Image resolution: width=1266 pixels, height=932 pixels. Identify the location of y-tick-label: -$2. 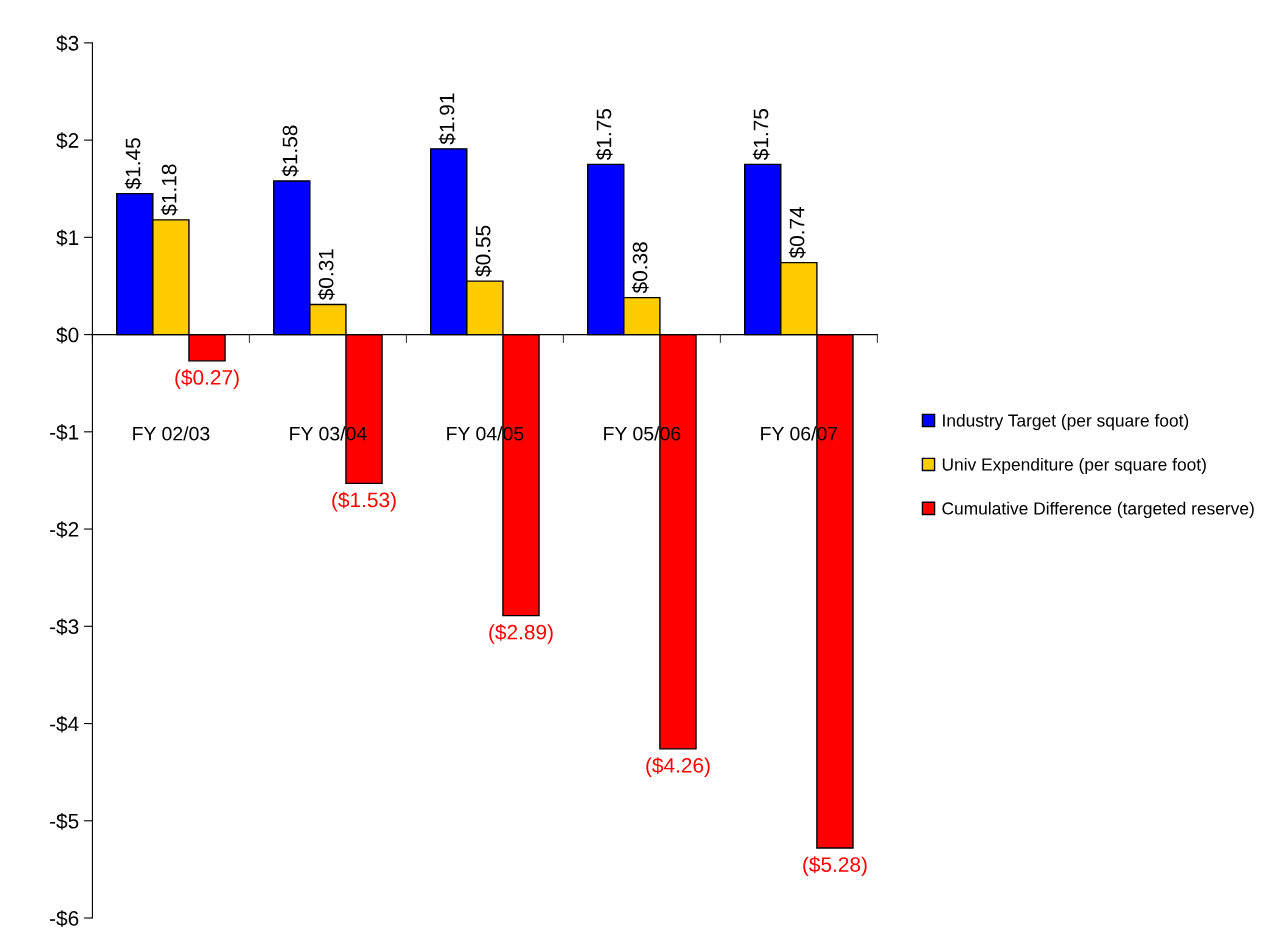
(64, 530).